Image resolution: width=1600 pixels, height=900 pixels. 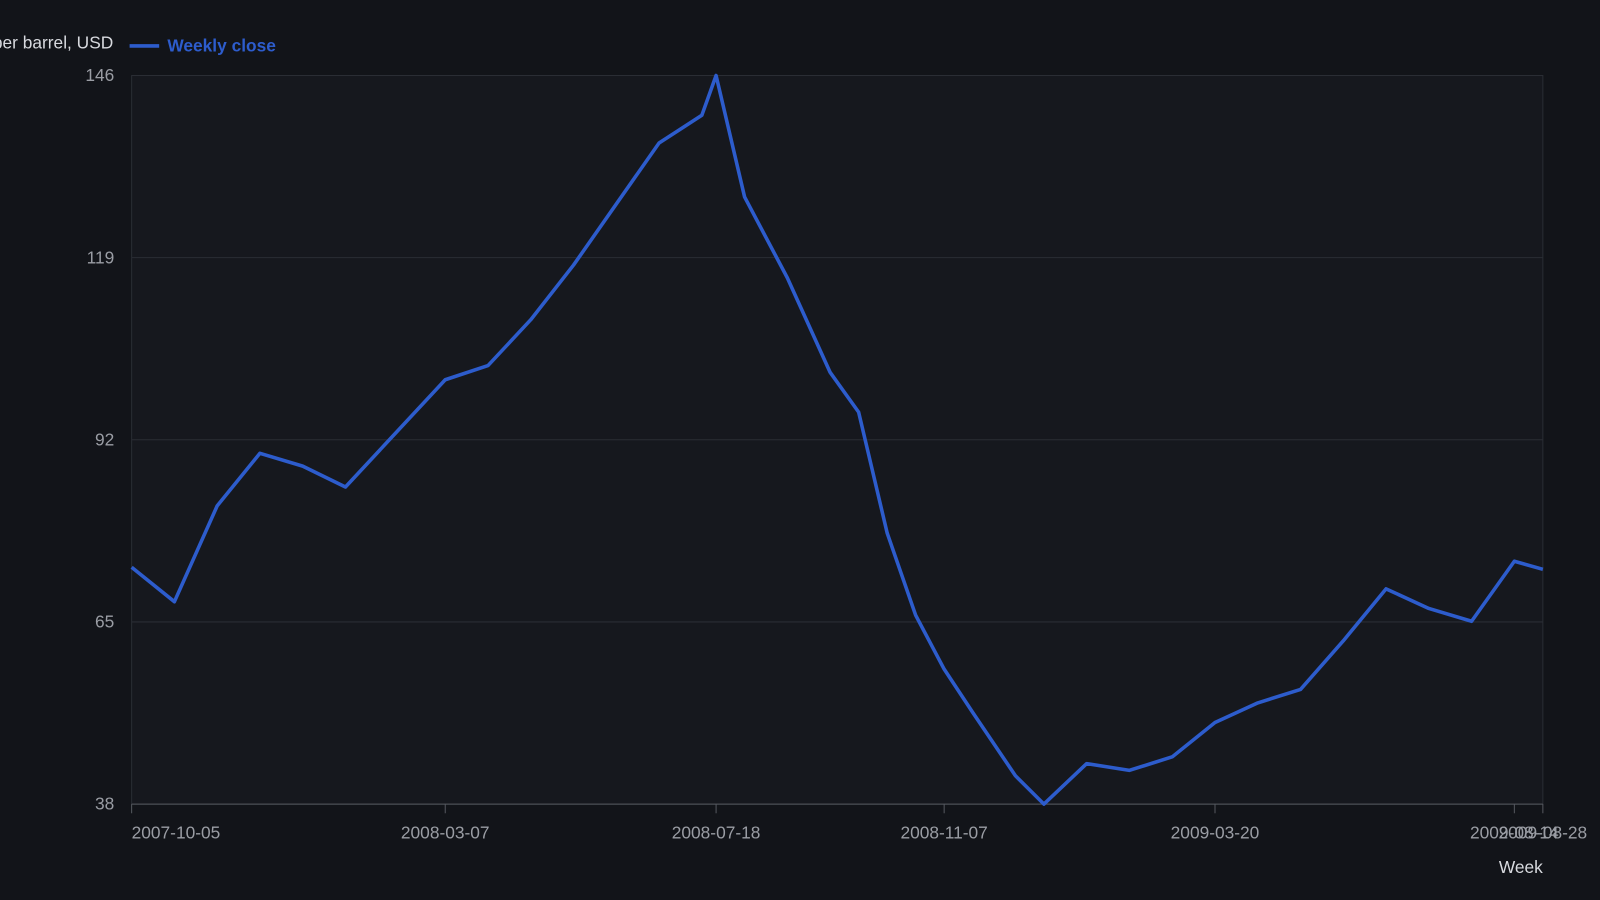 I want to click on y-tick-label: 92, so click(x=104, y=439).